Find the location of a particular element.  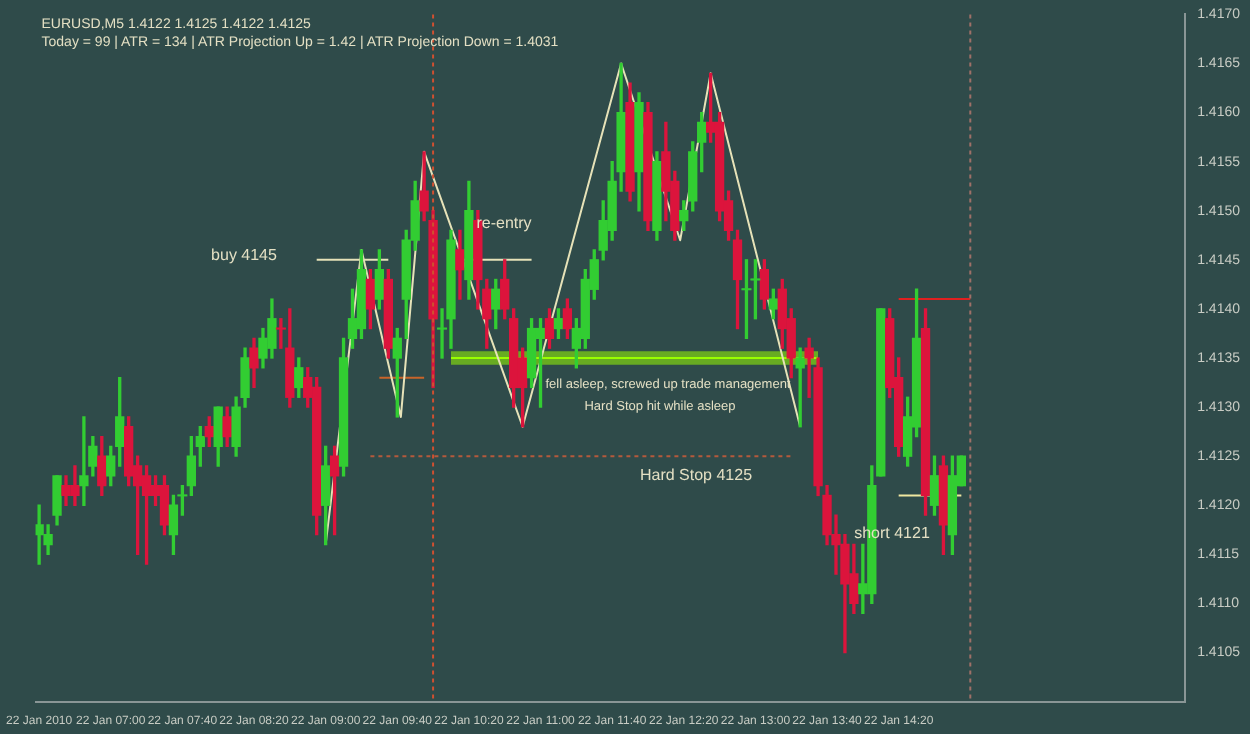

annotation: buy 4145 is located at coordinates (244, 255).